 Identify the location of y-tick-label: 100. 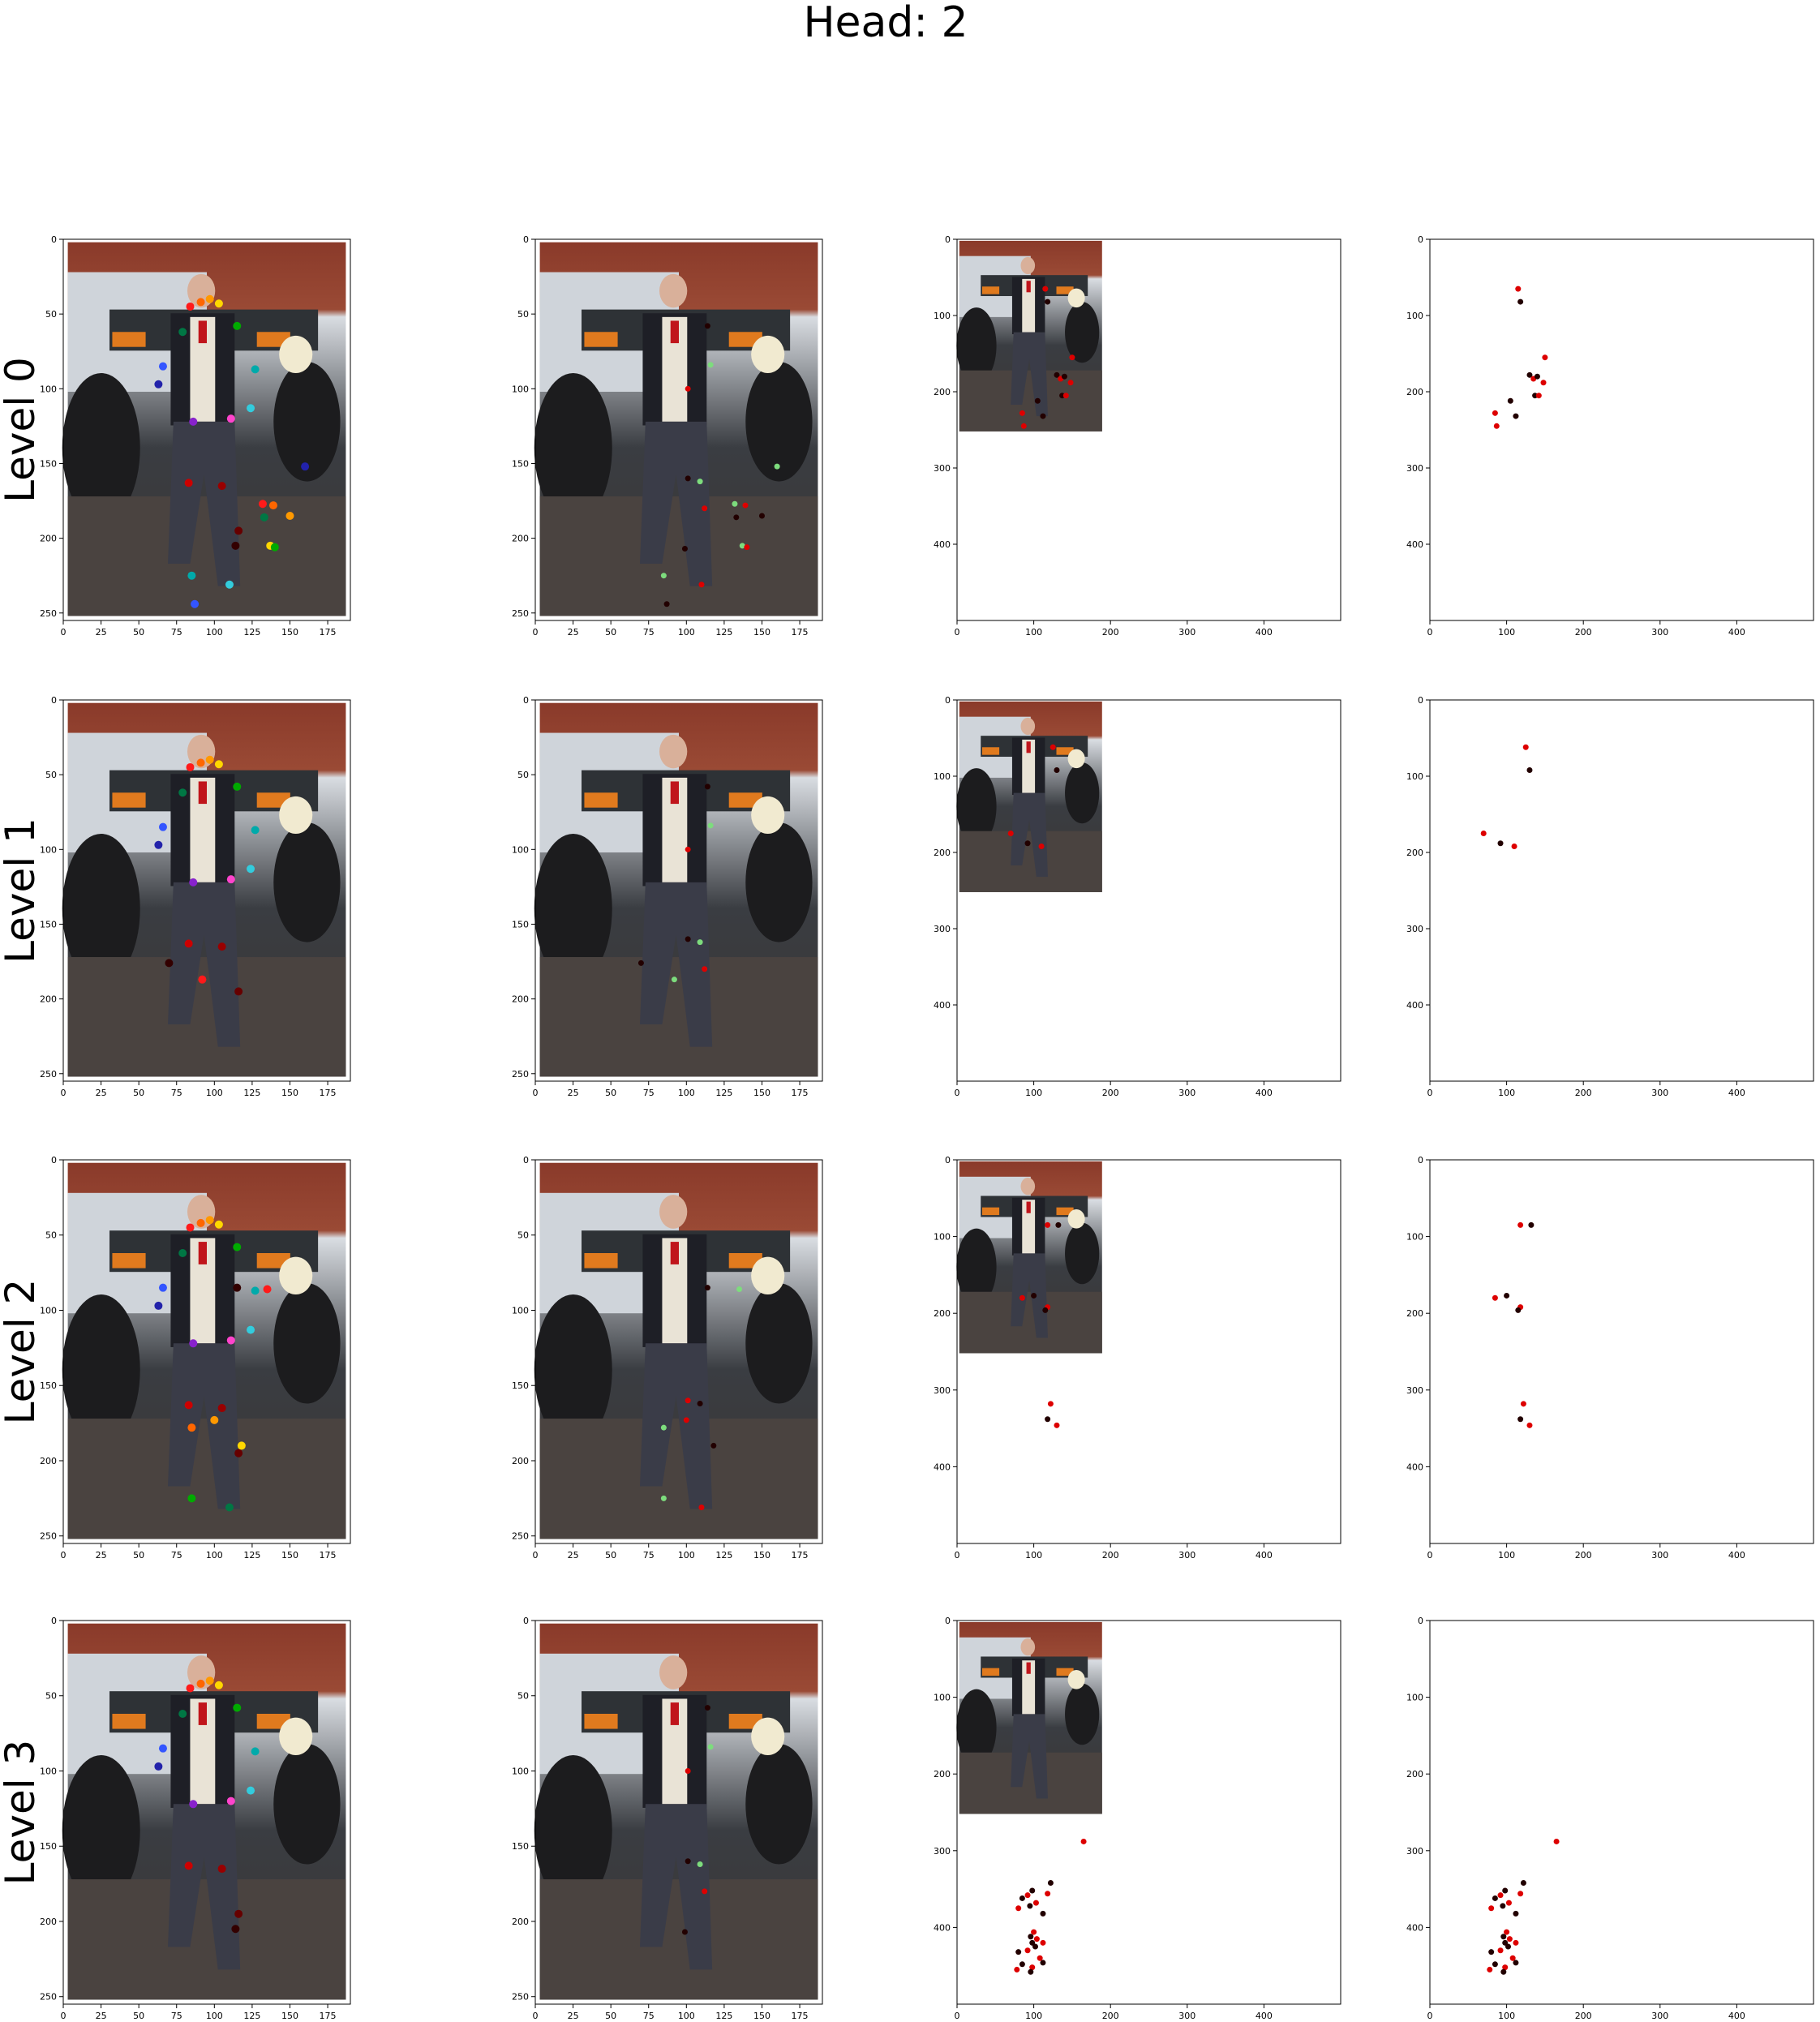
(49, 1771).